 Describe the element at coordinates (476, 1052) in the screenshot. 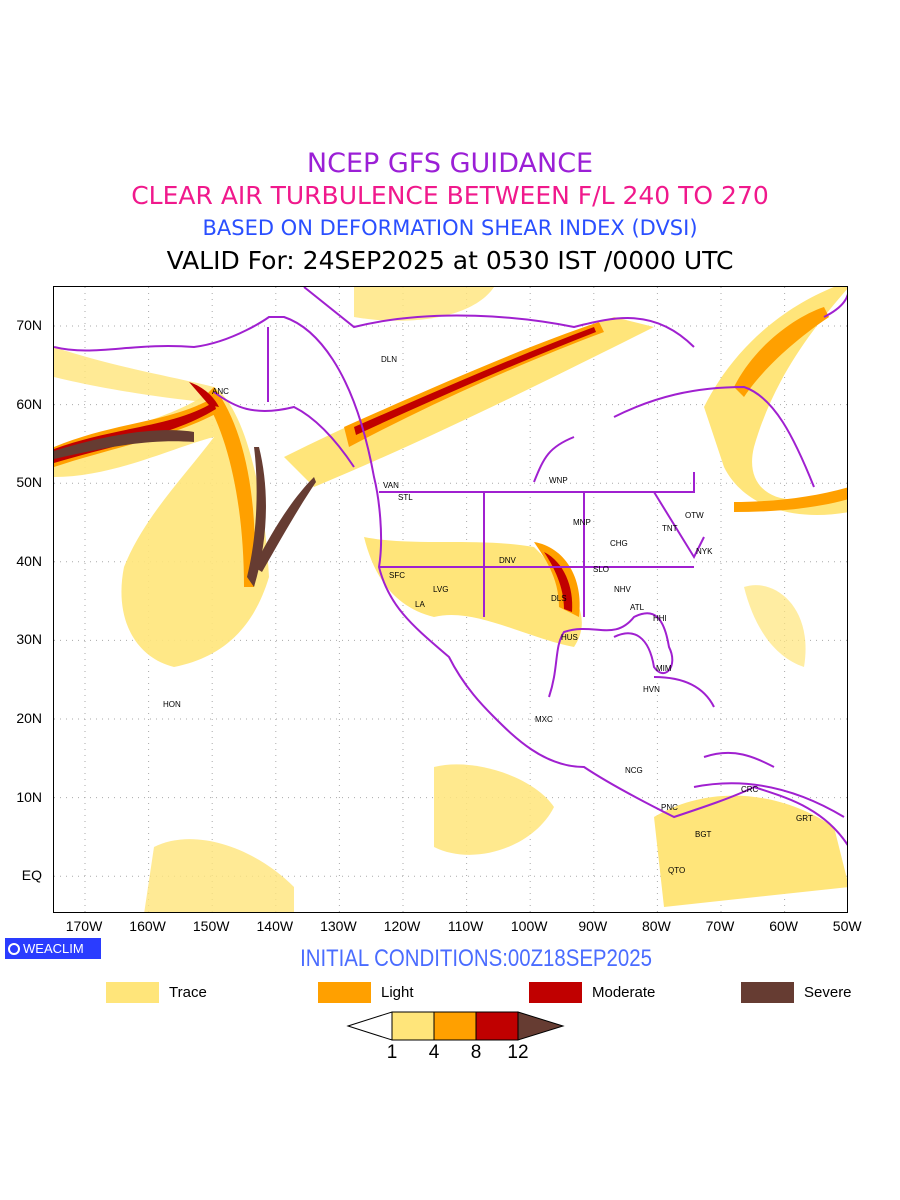

I see `colorbar-label: 8` at that location.